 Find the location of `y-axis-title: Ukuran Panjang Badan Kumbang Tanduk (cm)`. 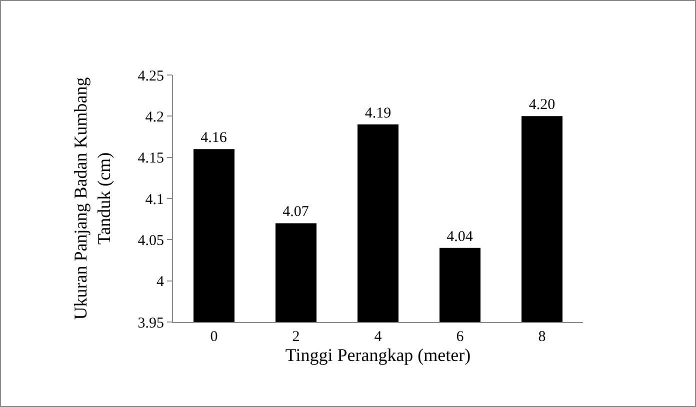

y-axis-title: Ukuran Panjang Badan Kumbang Tanduk (cm) is located at coordinates (92, 198).